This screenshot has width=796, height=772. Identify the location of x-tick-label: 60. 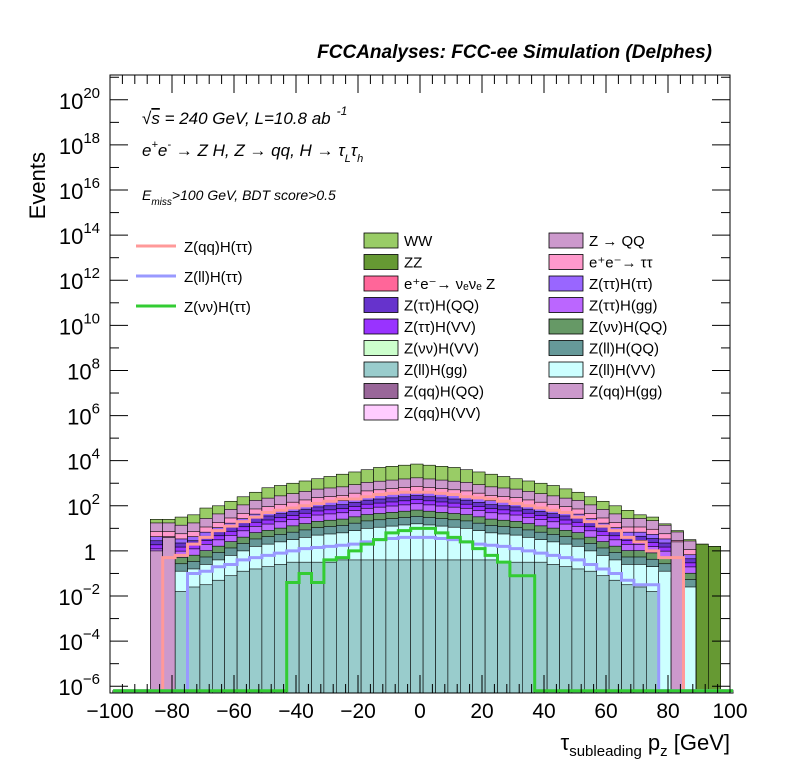
(605, 711).